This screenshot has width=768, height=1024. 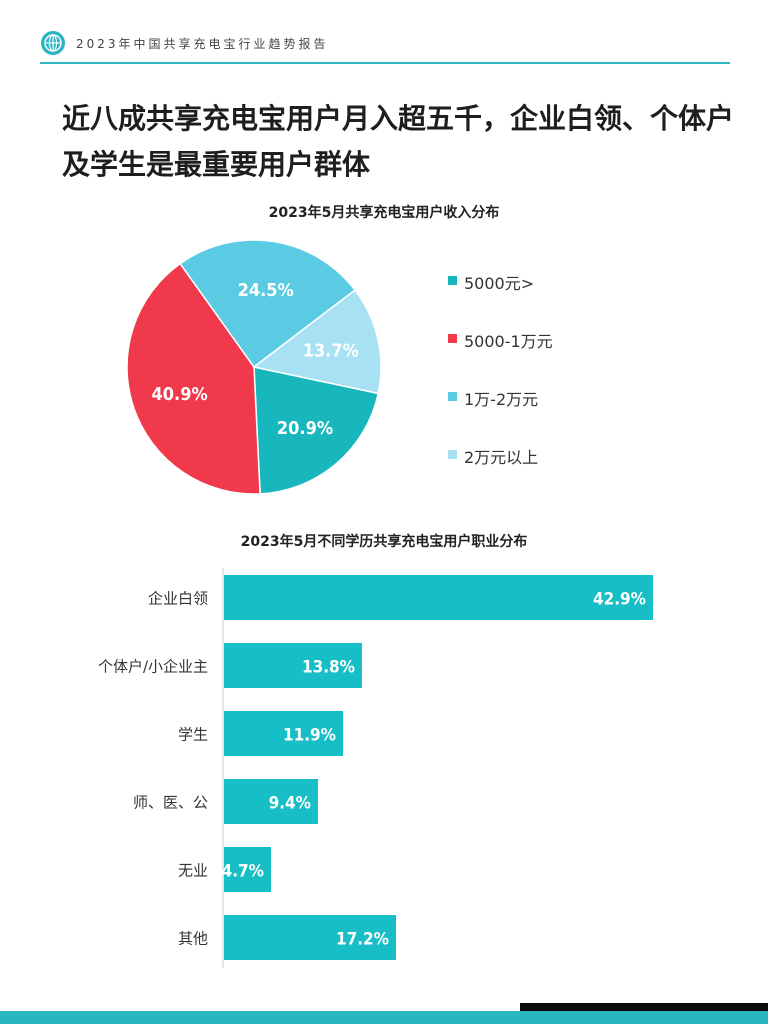 I want to click on report-title: 2023年中国共享充电宝行业趋势报告, so click(x=202, y=44).